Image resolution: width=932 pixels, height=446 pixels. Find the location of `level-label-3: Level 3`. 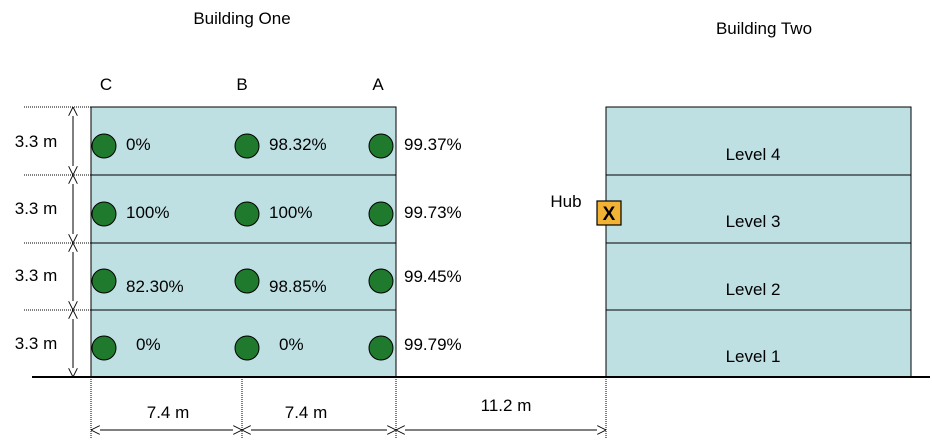

level-label-3: Level 3 is located at coordinates (753, 221).